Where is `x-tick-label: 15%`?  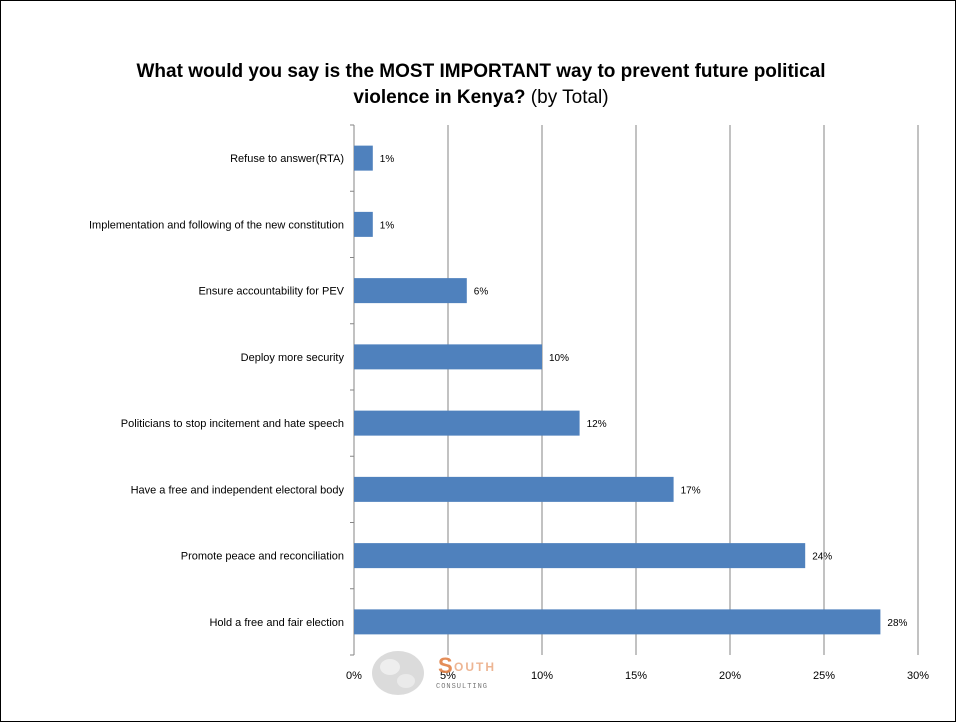 x-tick-label: 15% is located at coordinates (636, 676).